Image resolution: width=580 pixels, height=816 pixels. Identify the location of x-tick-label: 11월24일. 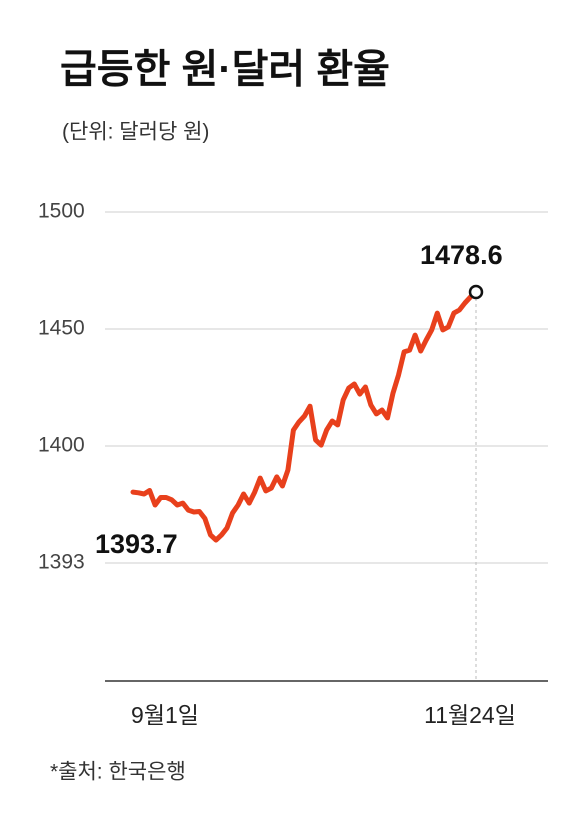
(470, 715).